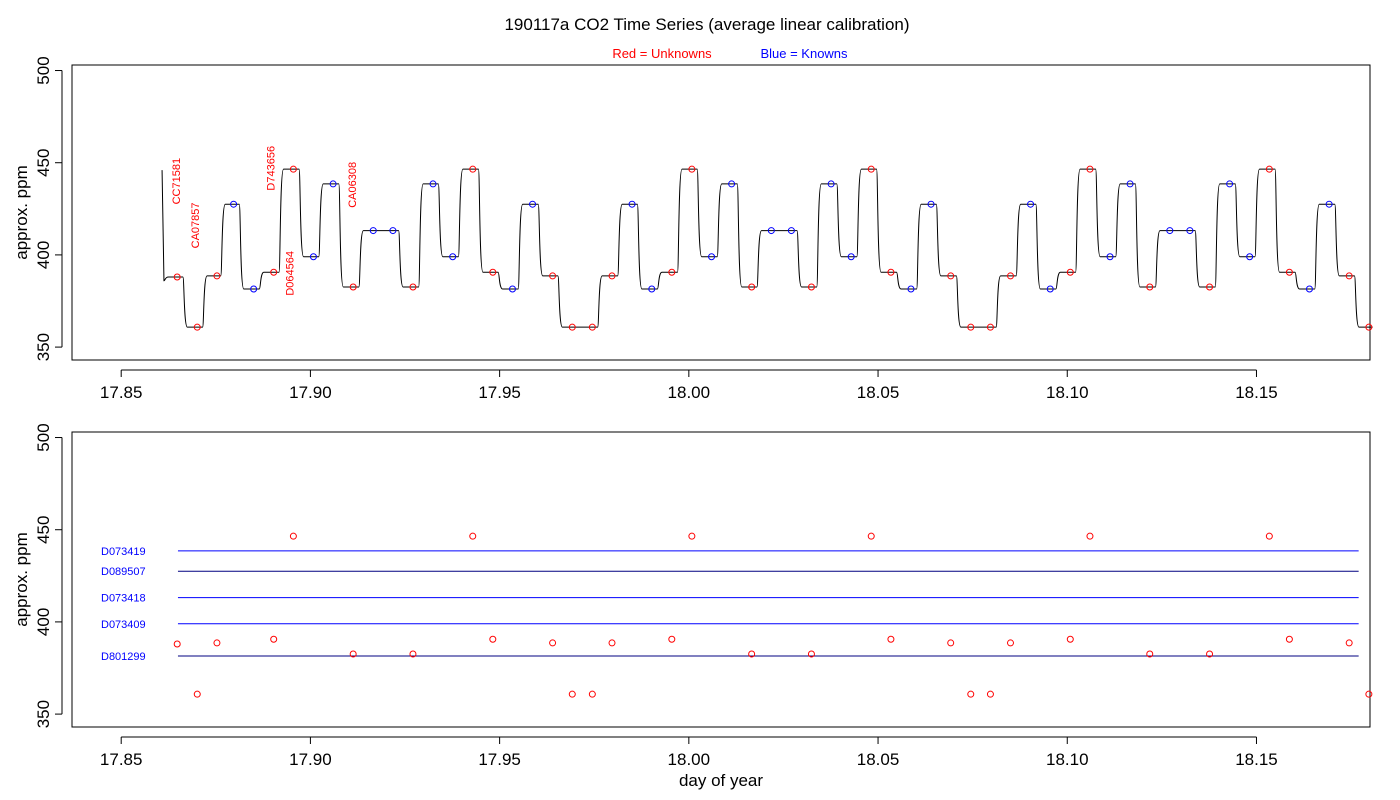 This screenshot has height=800, width=1400. I want to click on reference-line-label: D801299, so click(123, 657).